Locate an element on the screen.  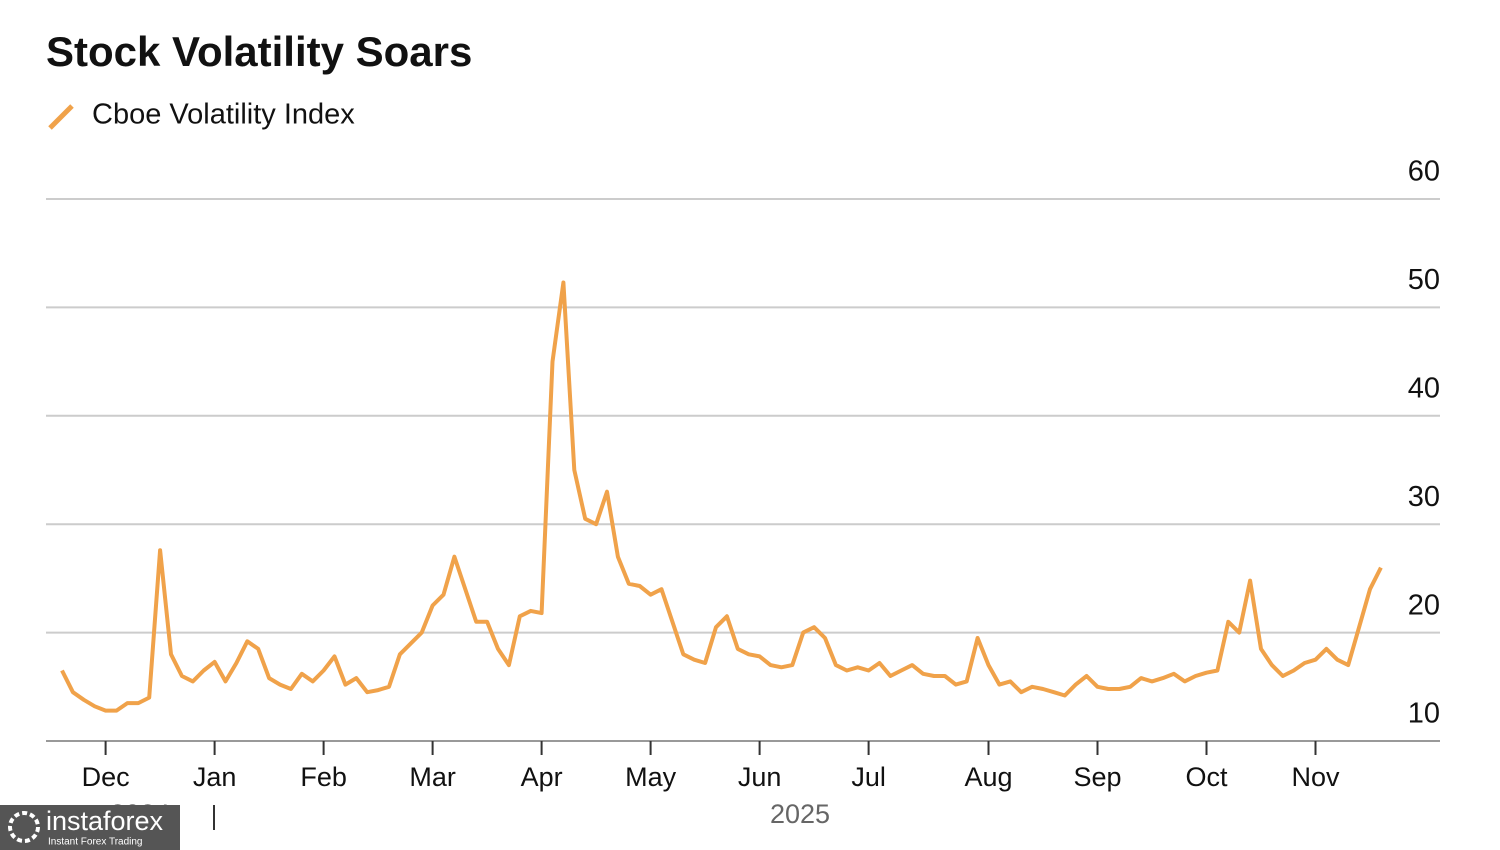
legend-swatch is located at coordinates (61, 117).